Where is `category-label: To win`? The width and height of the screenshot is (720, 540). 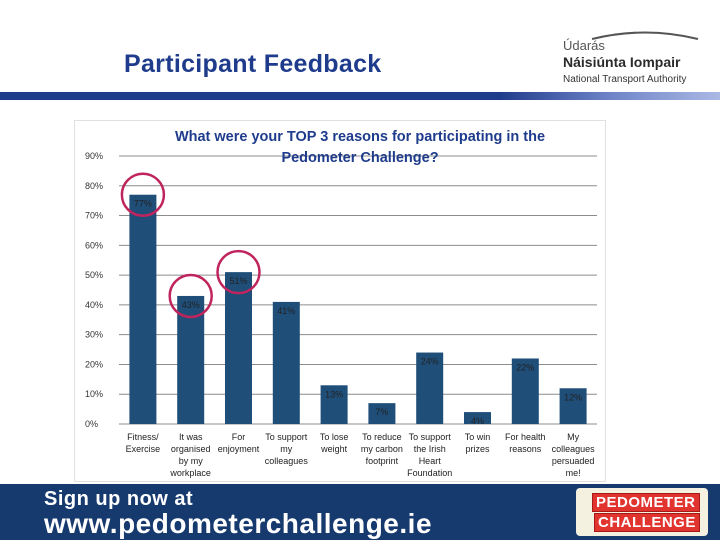
category-label: To win is located at coordinates (478, 437).